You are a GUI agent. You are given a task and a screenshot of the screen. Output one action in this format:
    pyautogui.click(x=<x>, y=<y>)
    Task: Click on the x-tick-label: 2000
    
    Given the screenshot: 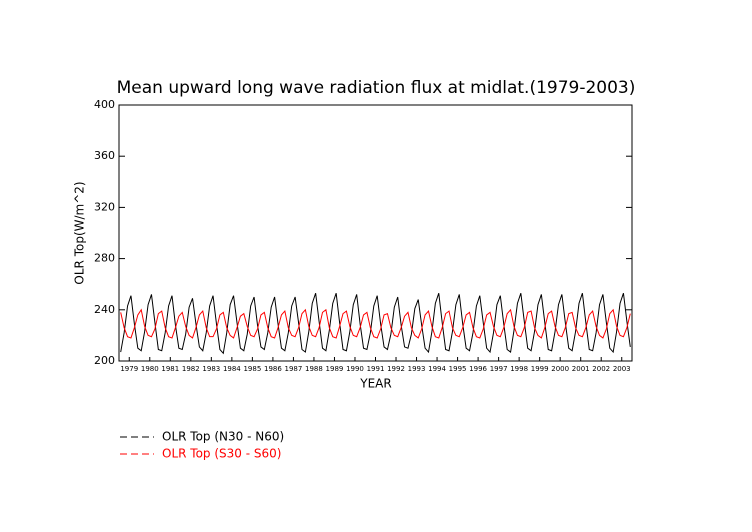 What is the action you would take?
    pyautogui.click(x=560, y=369)
    